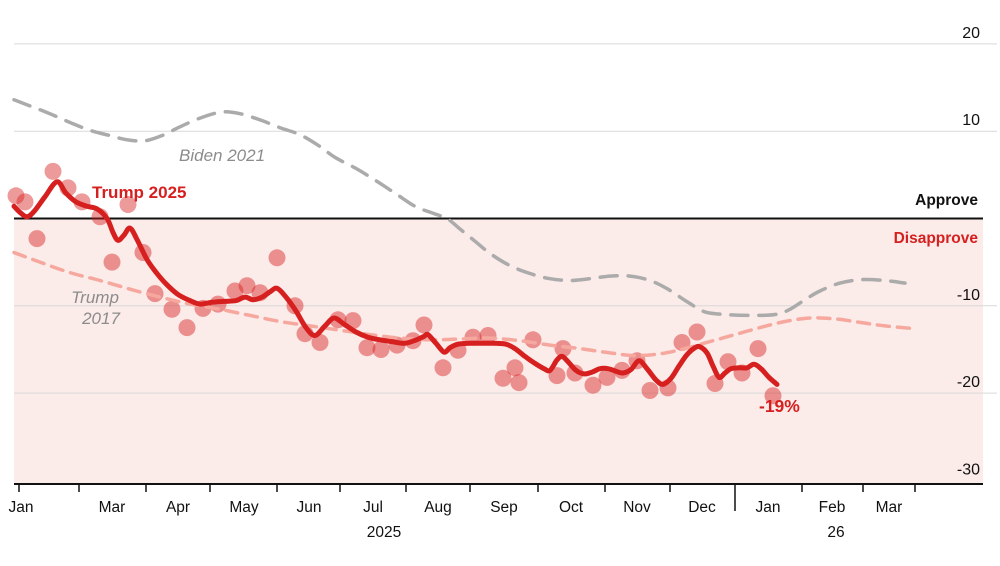 The image size is (1000, 566). Describe the element at coordinates (244, 507) in the screenshot. I see `x-month-label-may: May` at that location.